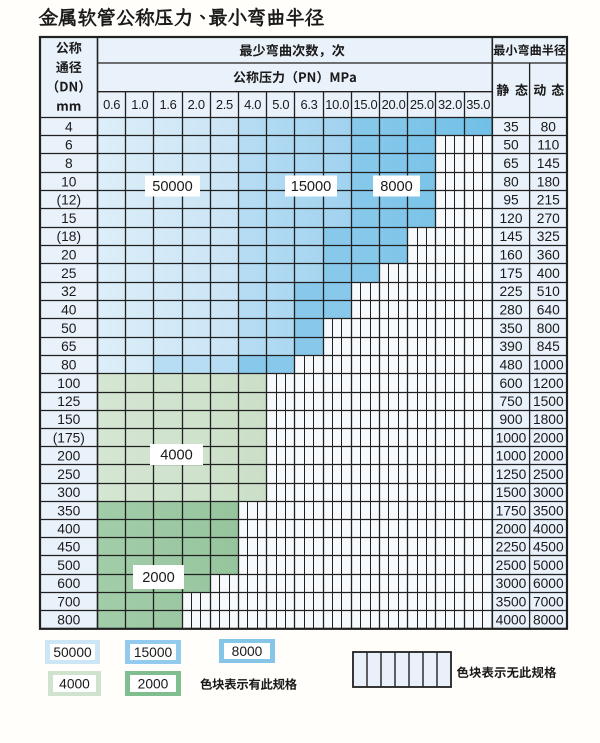  Describe the element at coordinates (224, 104) in the screenshot. I see `svg-text: 2.5` at that location.